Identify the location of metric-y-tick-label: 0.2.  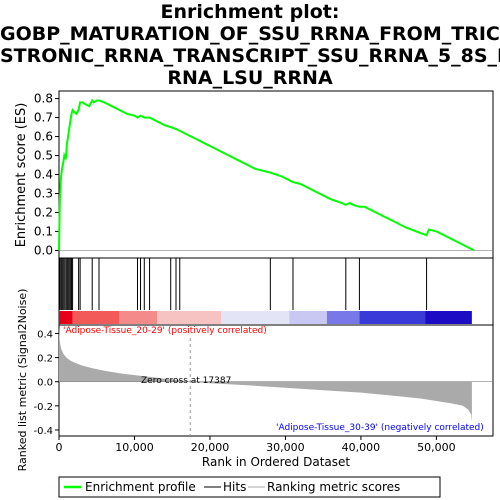
(45, 359).